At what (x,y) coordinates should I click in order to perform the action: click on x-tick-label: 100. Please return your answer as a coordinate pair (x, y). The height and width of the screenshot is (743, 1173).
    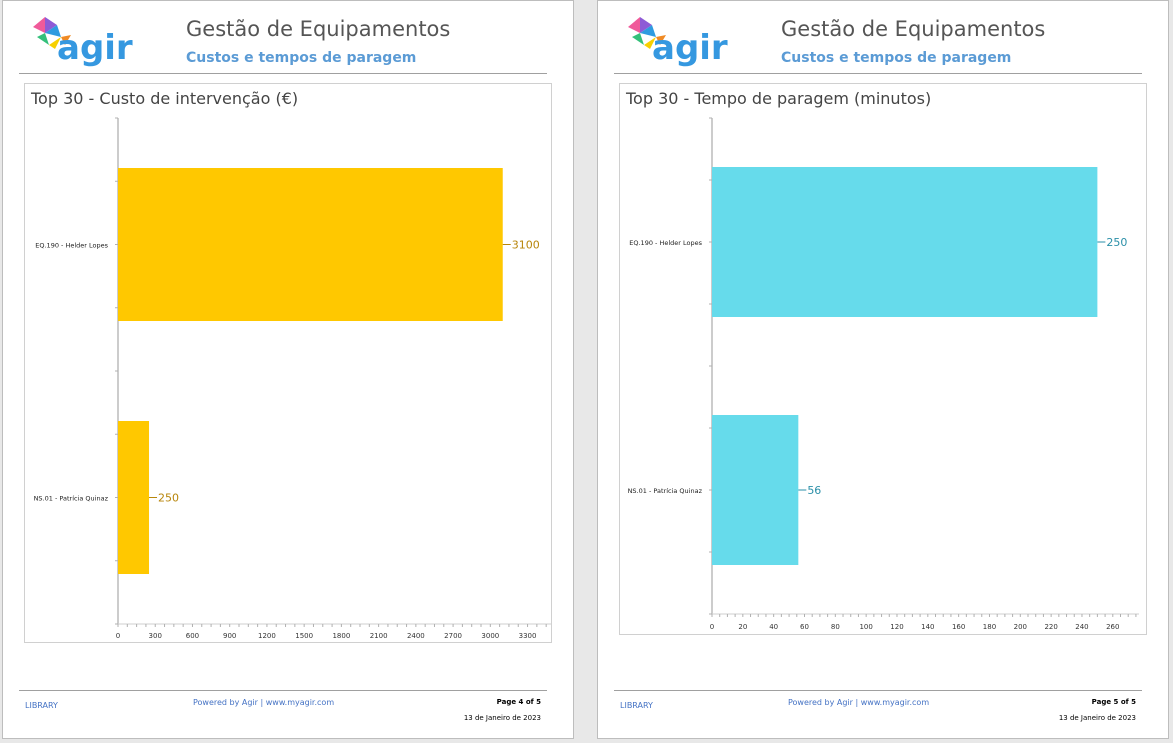
    Looking at the image, I should click on (865, 627).